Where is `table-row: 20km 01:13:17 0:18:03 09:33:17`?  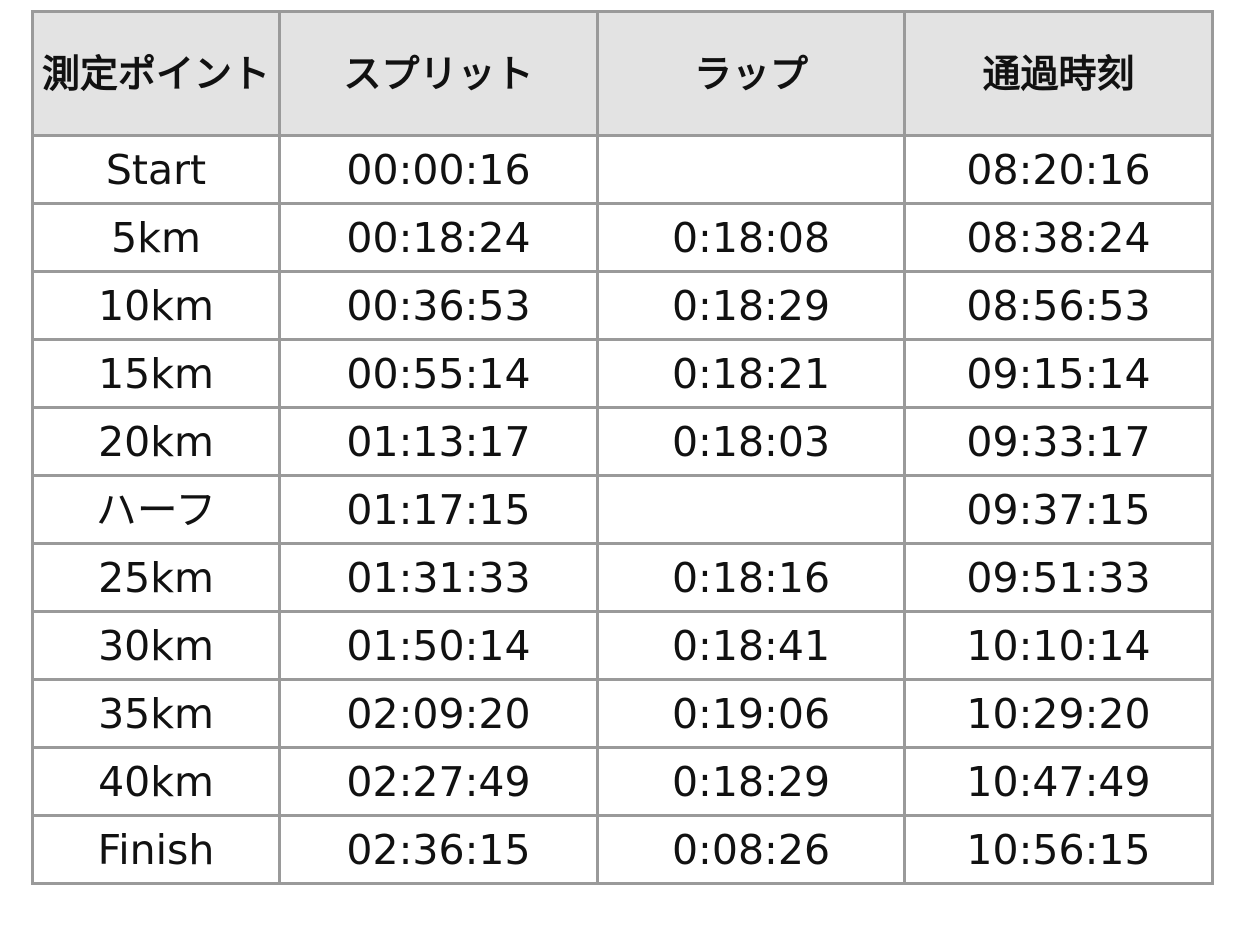 table-row: 20km 01:13:17 0:18:03 09:33:17 is located at coordinates (622, 441).